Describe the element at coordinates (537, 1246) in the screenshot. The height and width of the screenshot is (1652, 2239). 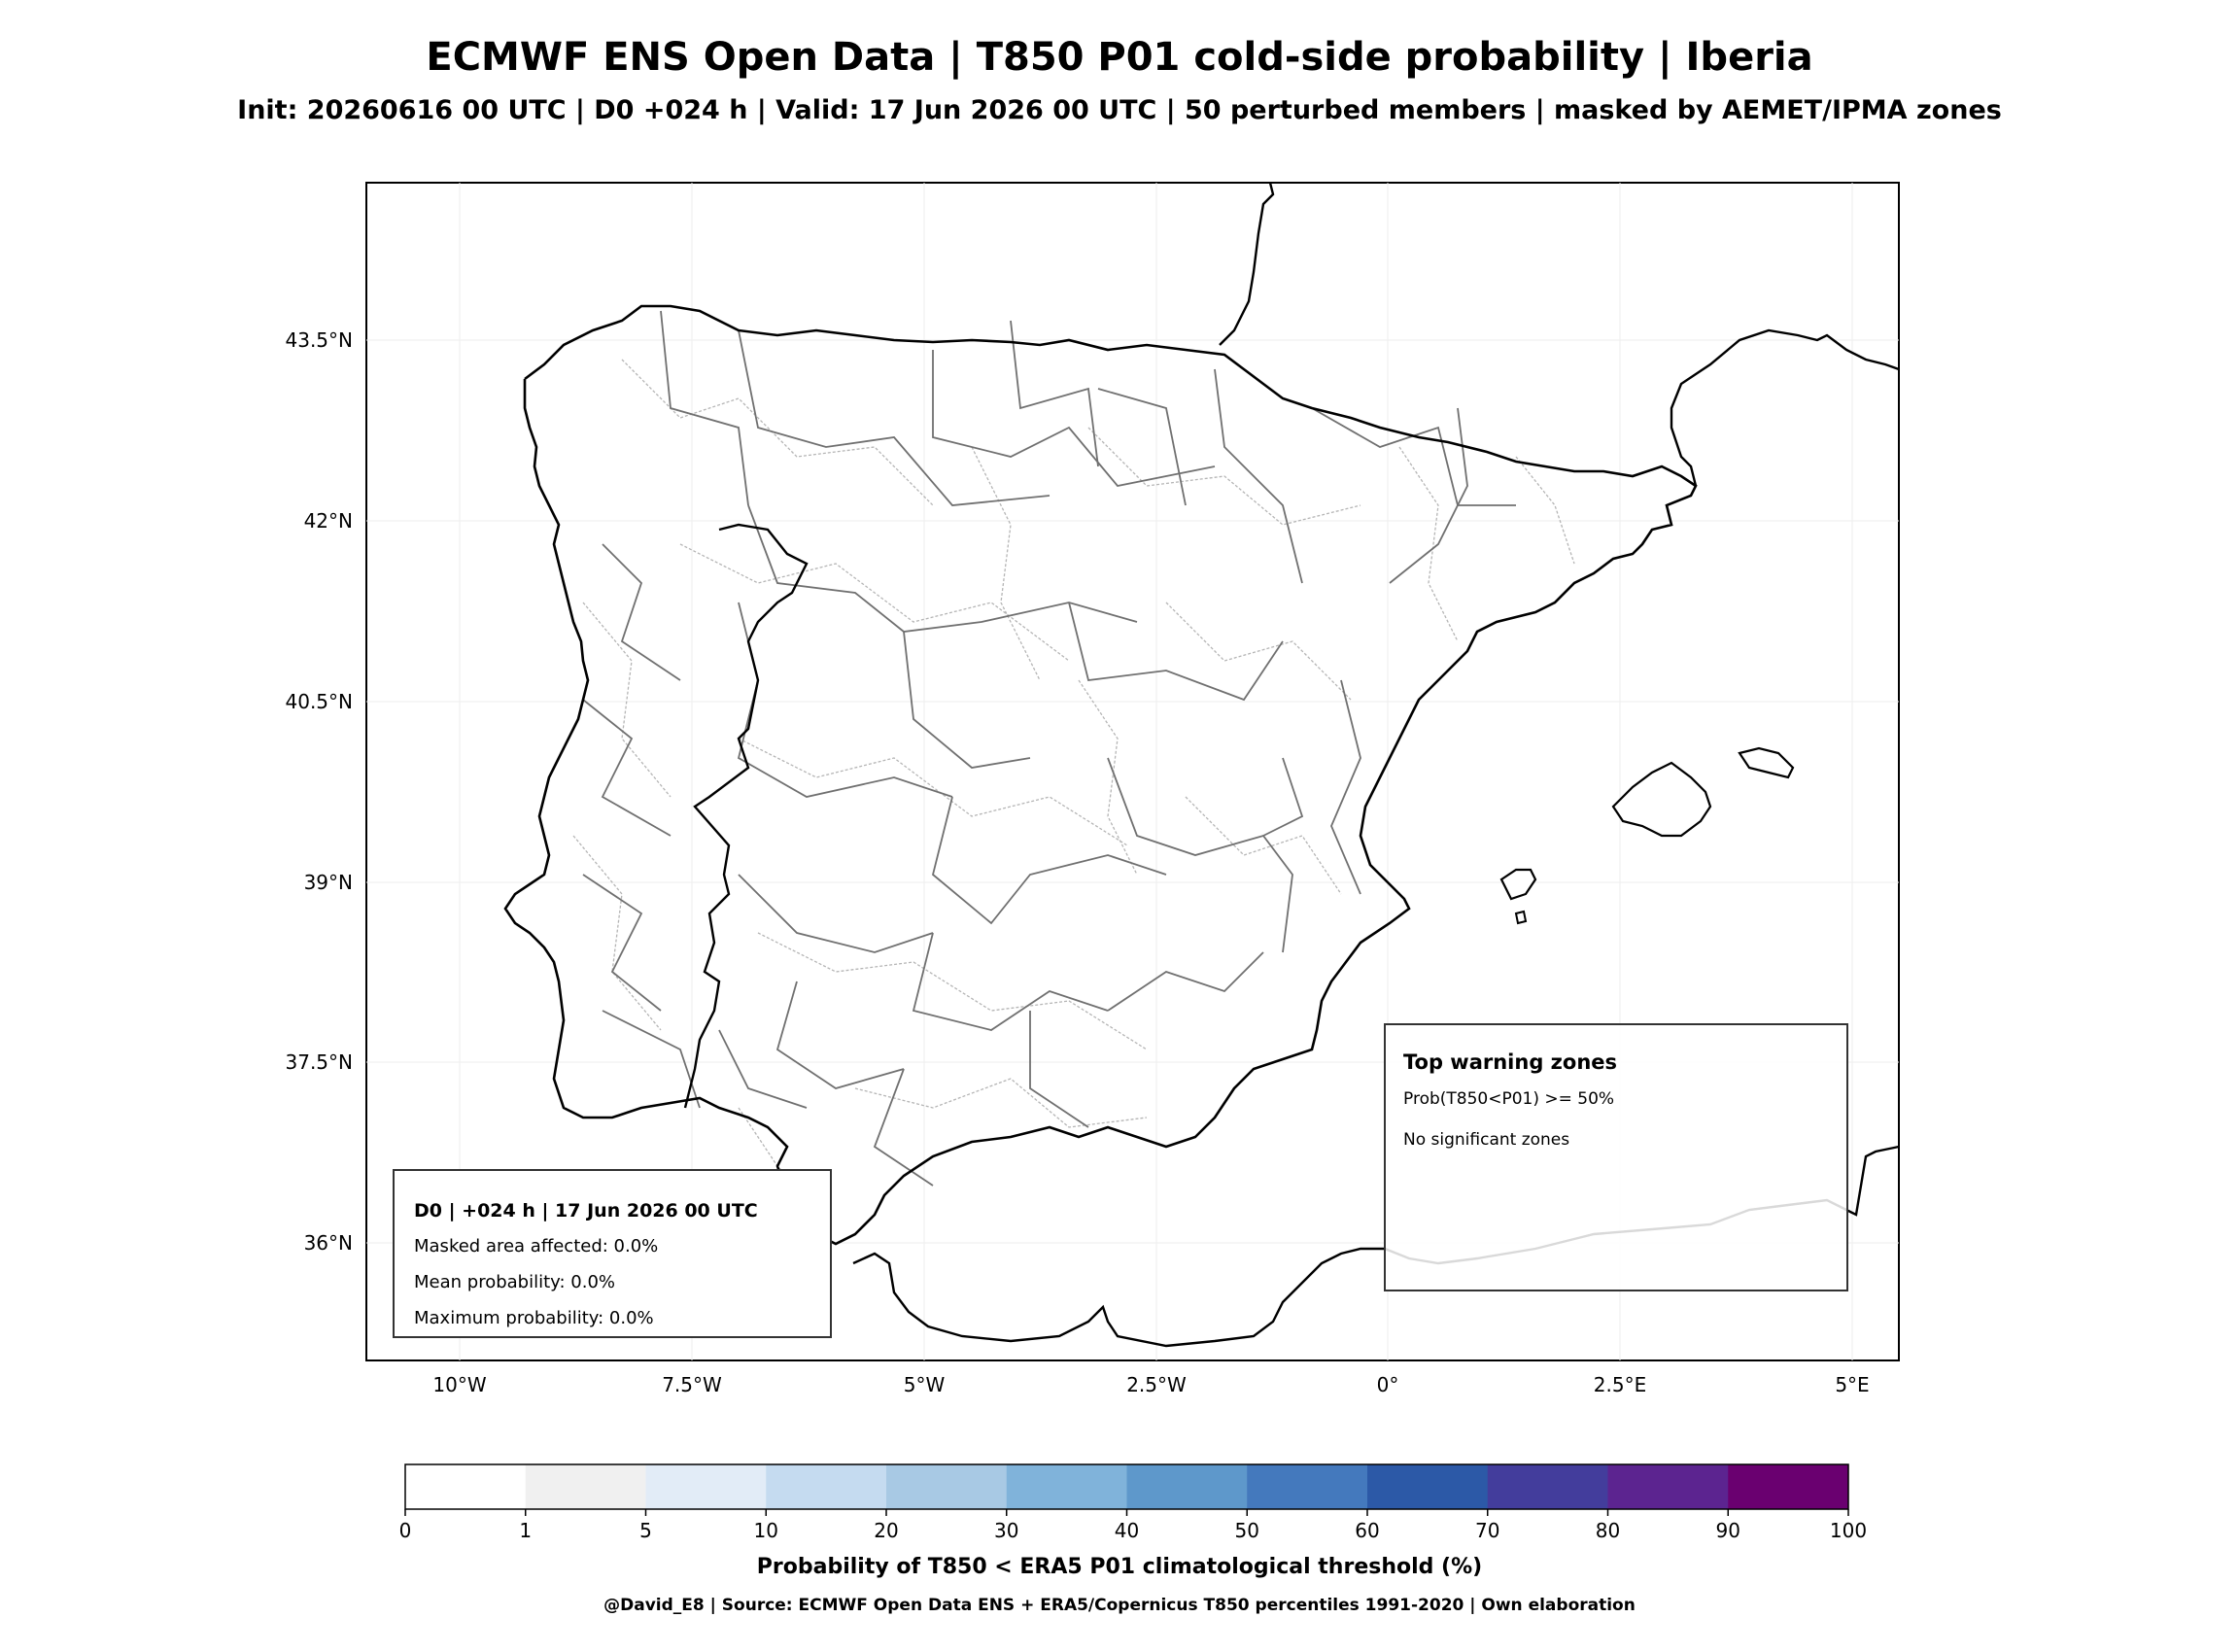
I see `masked-area-text: Masked area affected: 0.0%` at that location.